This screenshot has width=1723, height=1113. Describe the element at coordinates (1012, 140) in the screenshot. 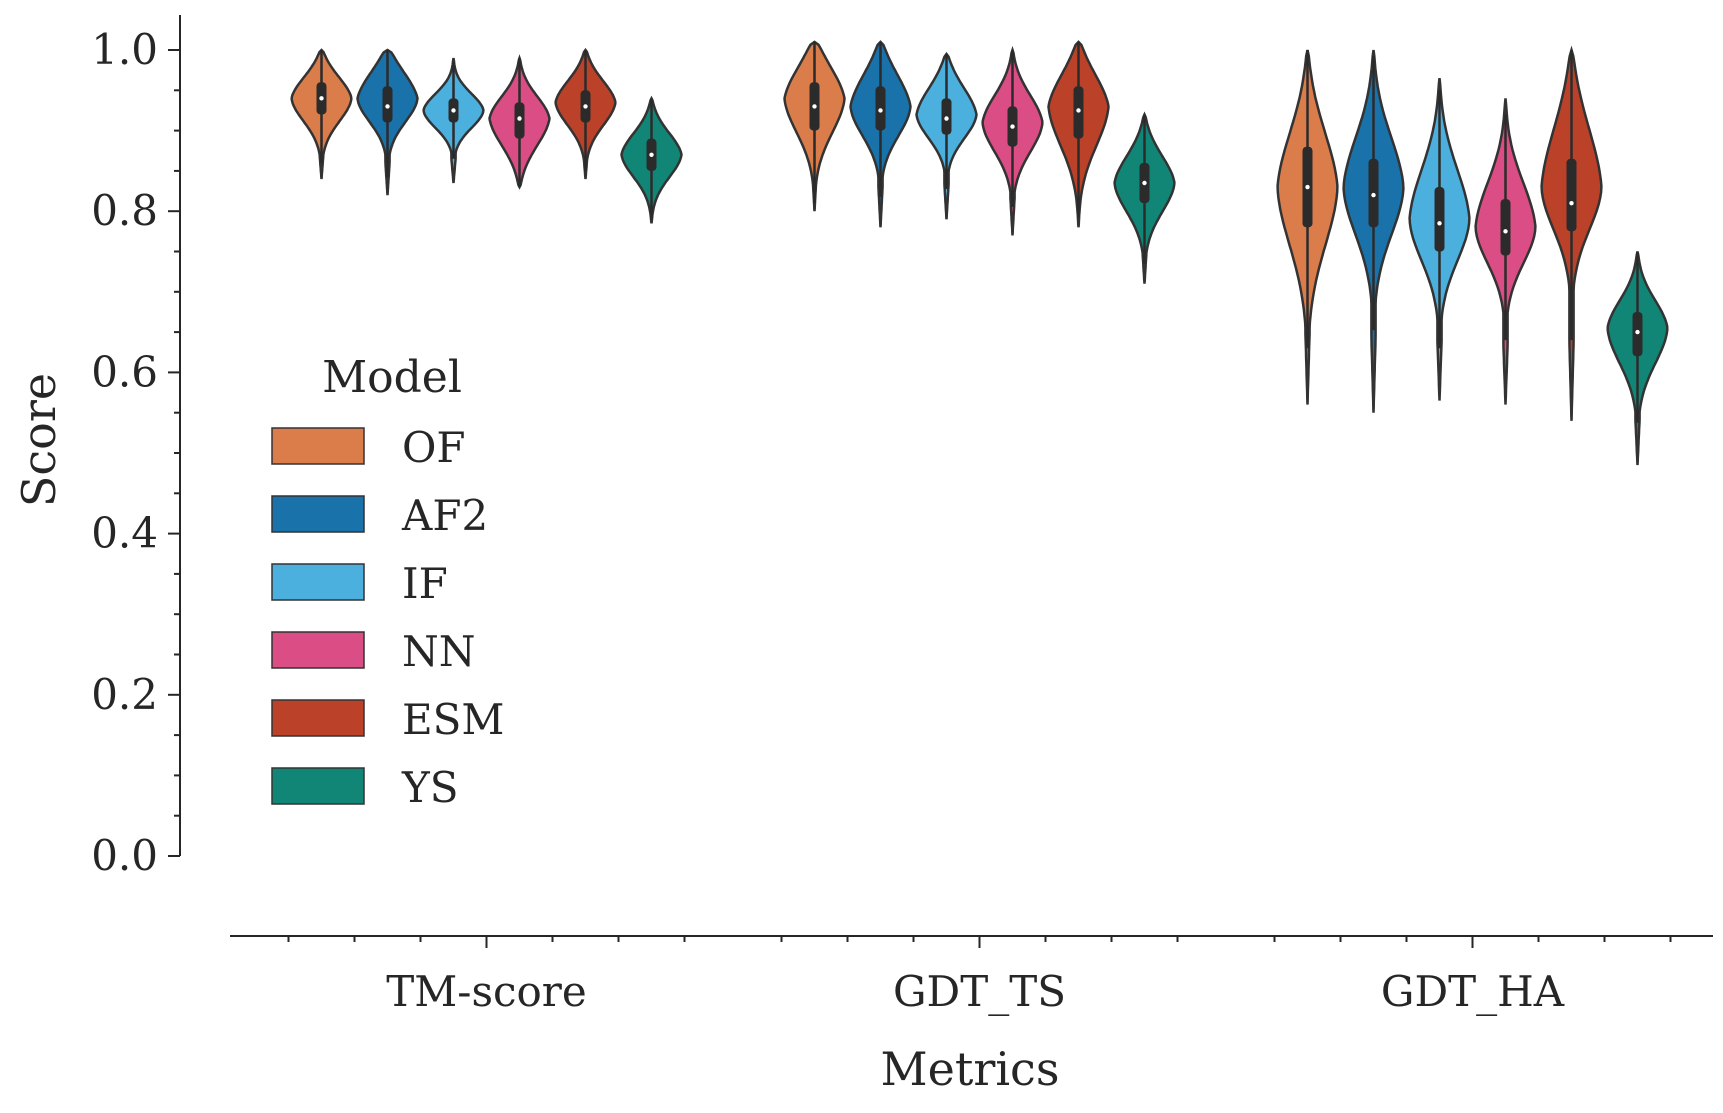

I see `violin-NN-GDT_TS` at that location.